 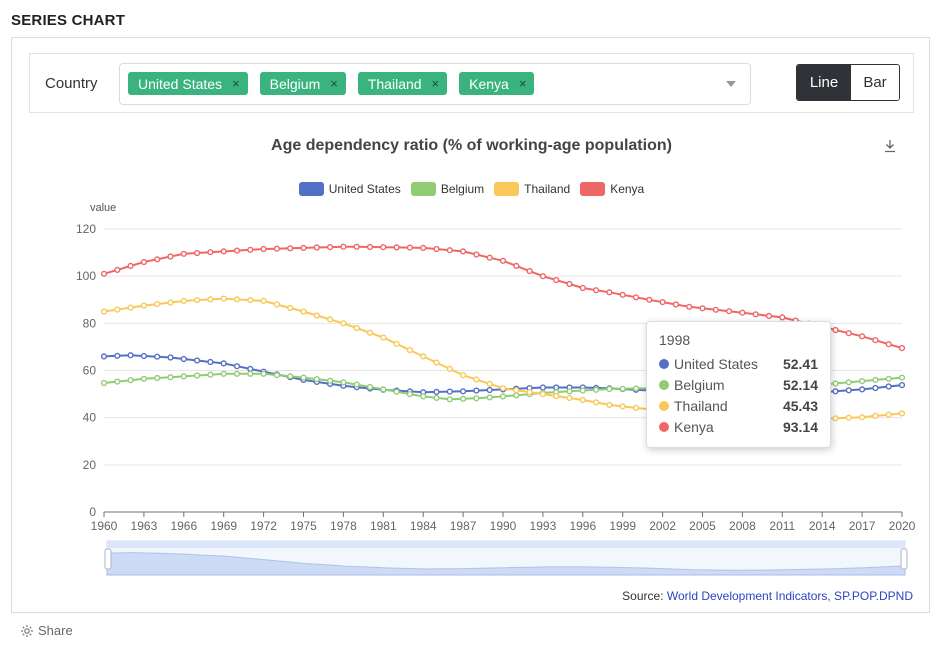 What do you see at coordinates (904, 559) in the screenshot?
I see `zoom-handle-right` at bounding box center [904, 559].